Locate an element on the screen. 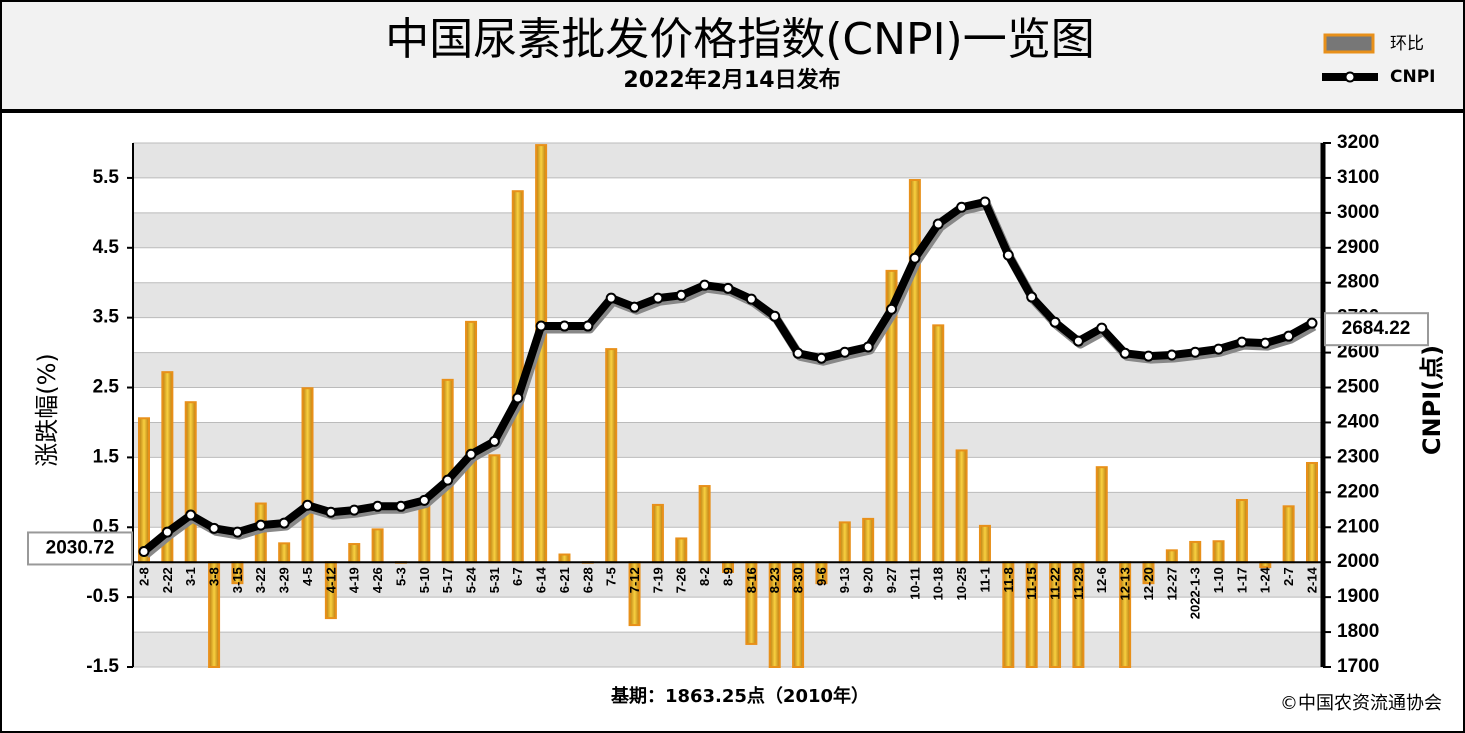 The width and height of the screenshot is (1465, 733). y-tick-label: 5.5 is located at coordinates (106, 177).